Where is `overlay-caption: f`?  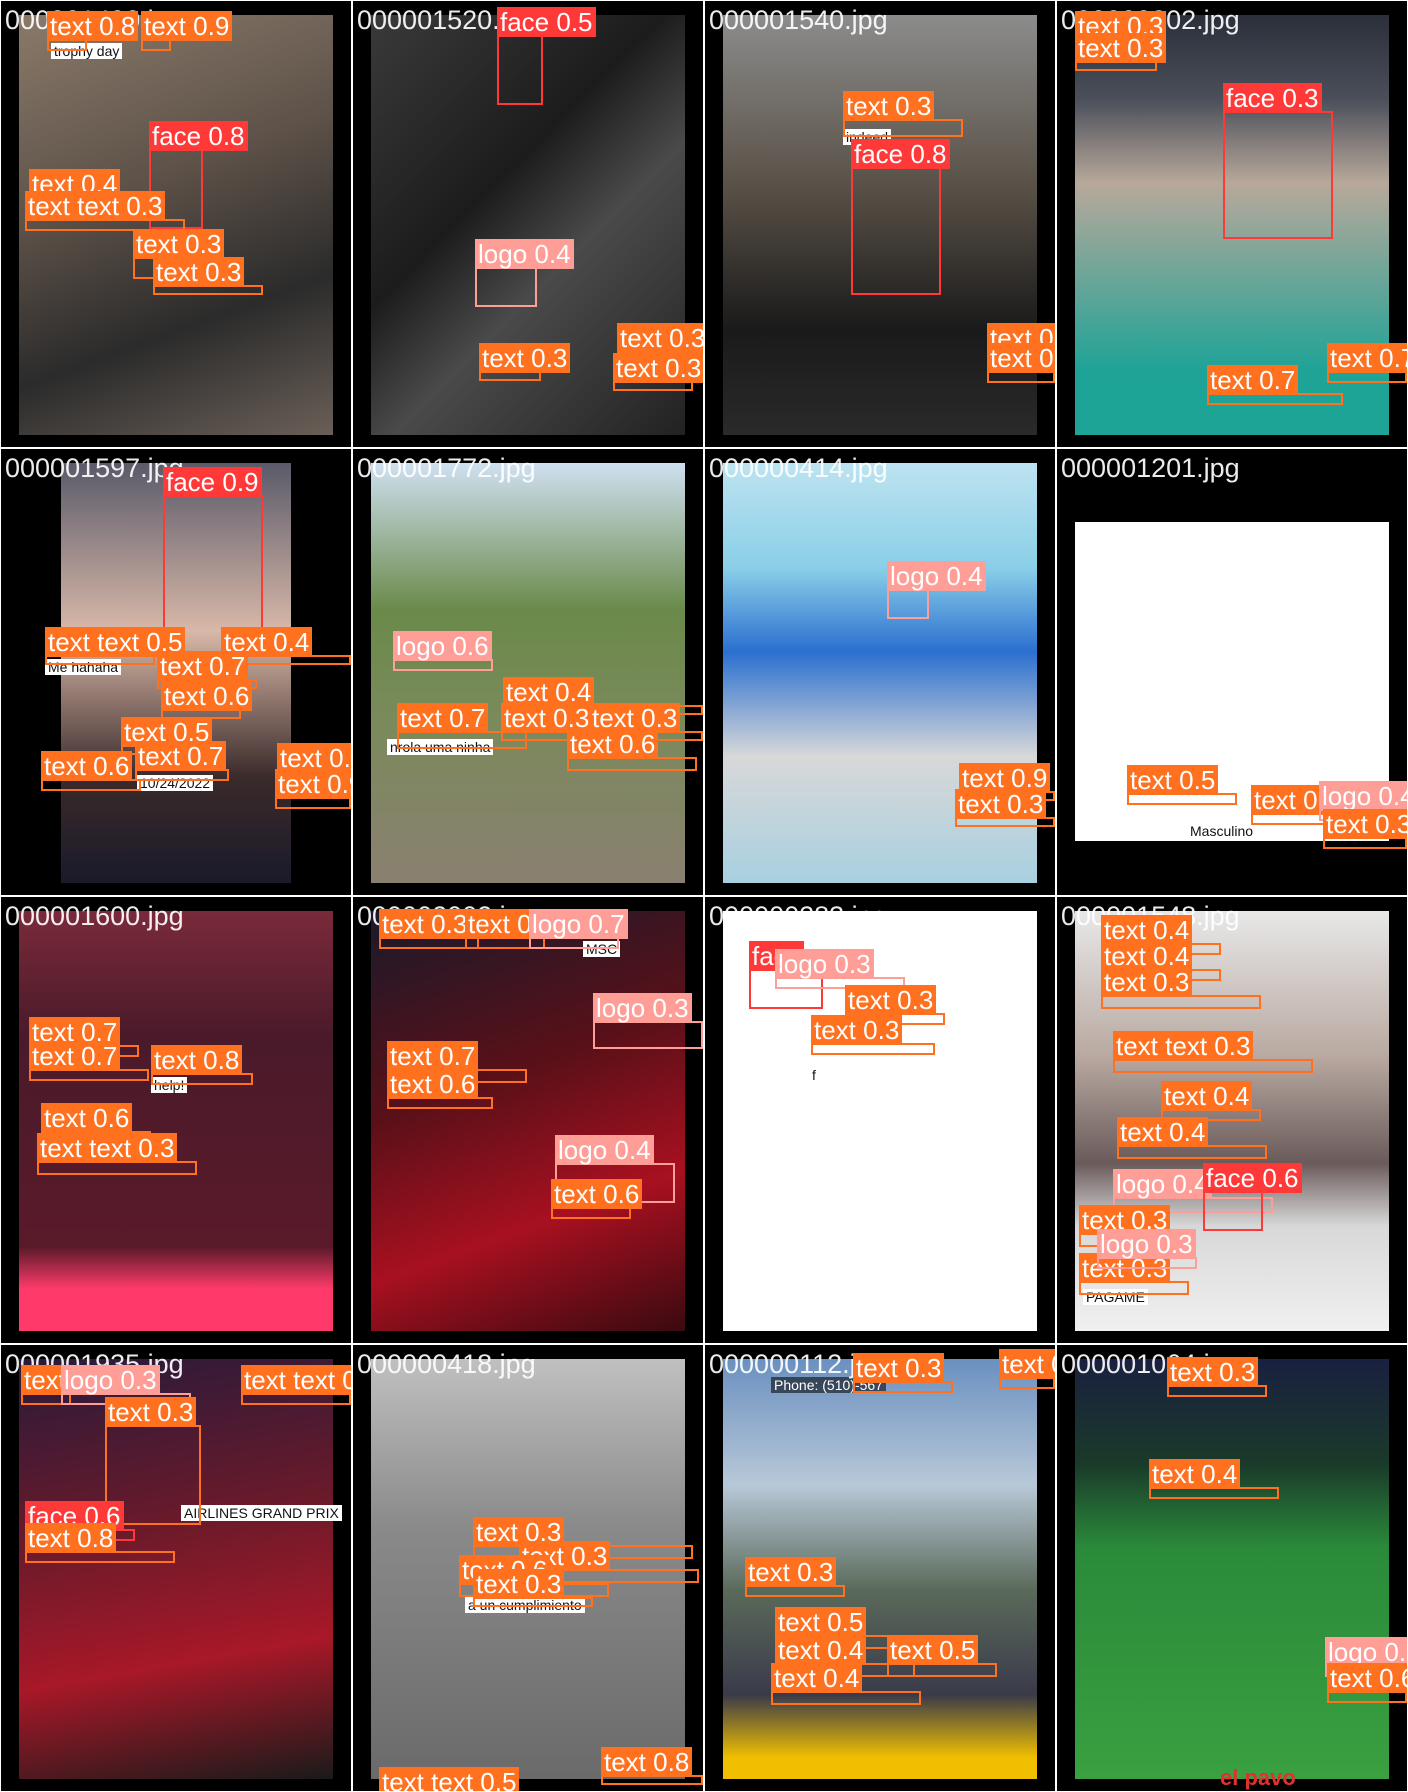 overlay-caption: f is located at coordinates (814, 1075).